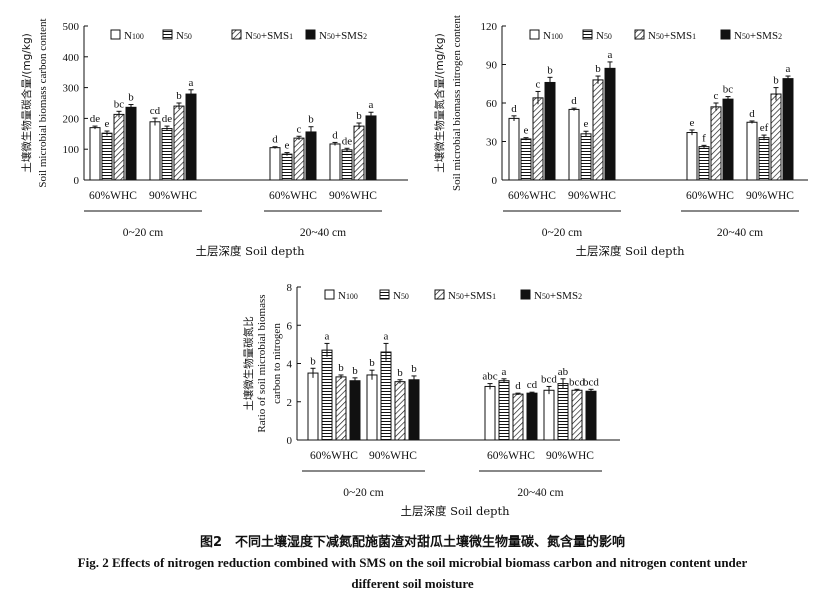 The image size is (825, 600). I want to click on y-axis-title: carbon to nitrogen, so click(277, 363).